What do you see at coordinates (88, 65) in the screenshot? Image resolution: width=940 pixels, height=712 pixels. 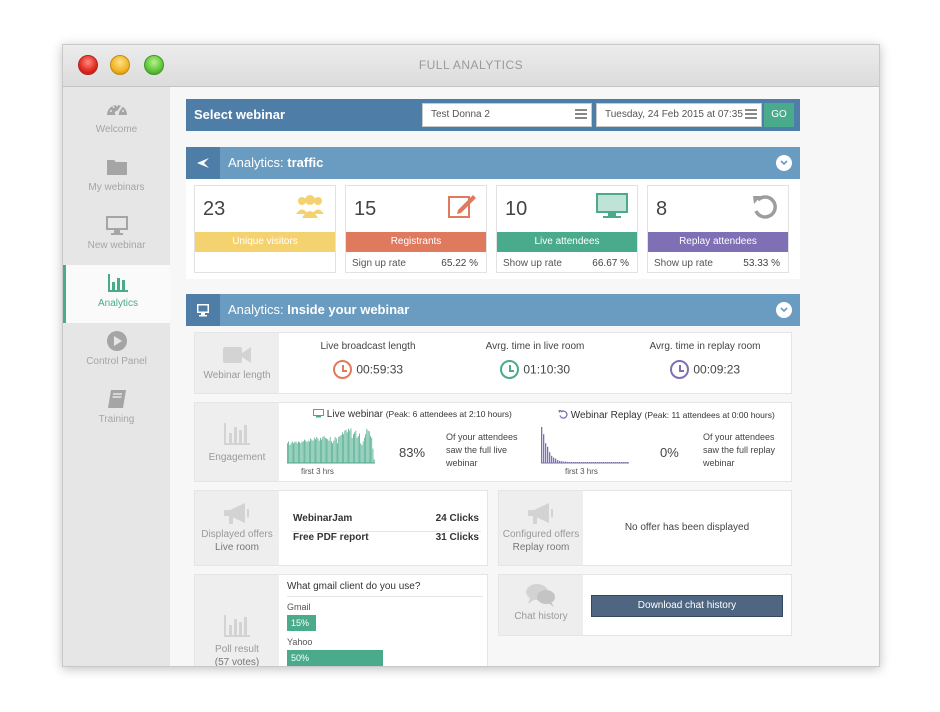 I see `close-window-button` at bounding box center [88, 65].